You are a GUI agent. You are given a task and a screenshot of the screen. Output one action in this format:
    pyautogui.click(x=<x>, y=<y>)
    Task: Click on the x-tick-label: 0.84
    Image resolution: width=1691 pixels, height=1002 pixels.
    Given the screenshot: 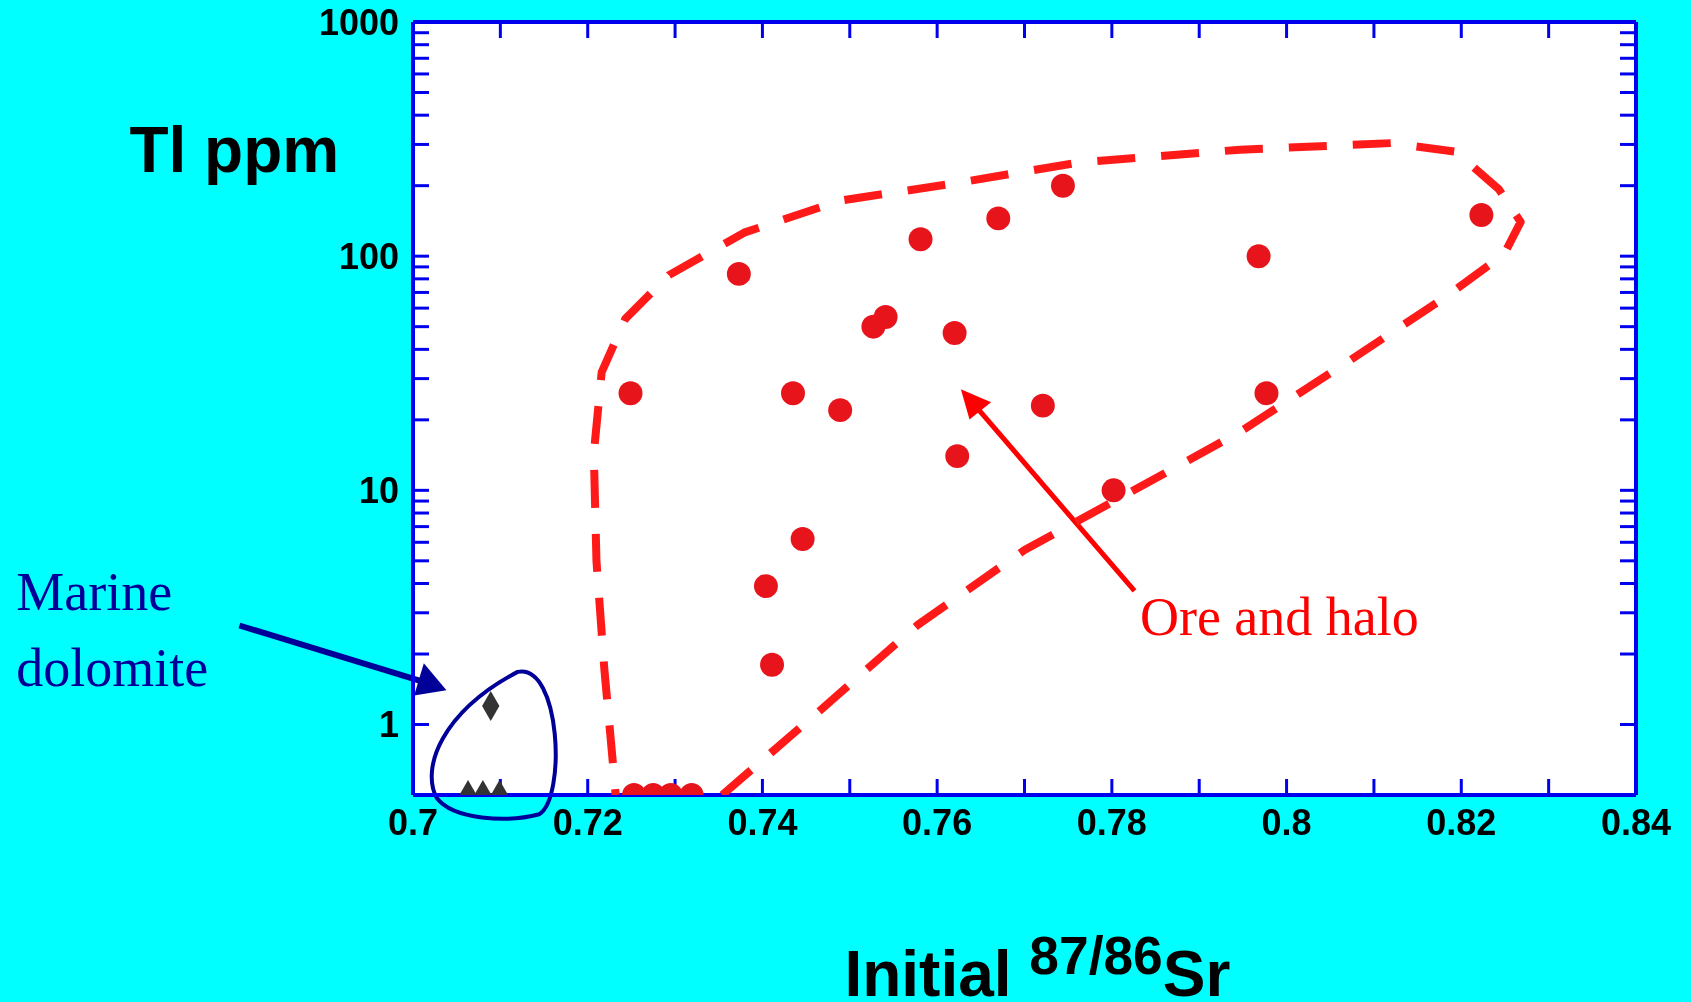 What is the action you would take?
    pyautogui.click(x=1636, y=822)
    